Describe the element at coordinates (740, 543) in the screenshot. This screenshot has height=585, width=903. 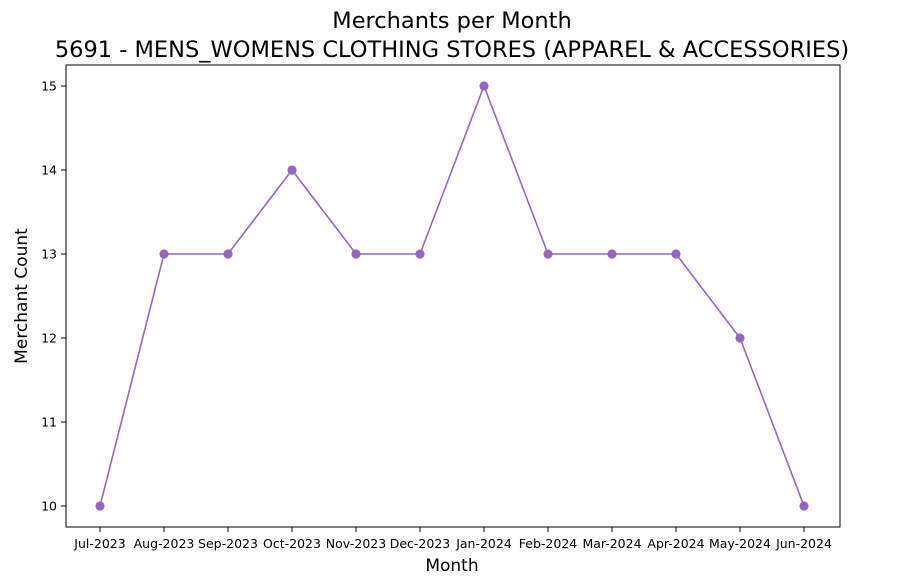
I see `x-tick-label: May-2024` at that location.